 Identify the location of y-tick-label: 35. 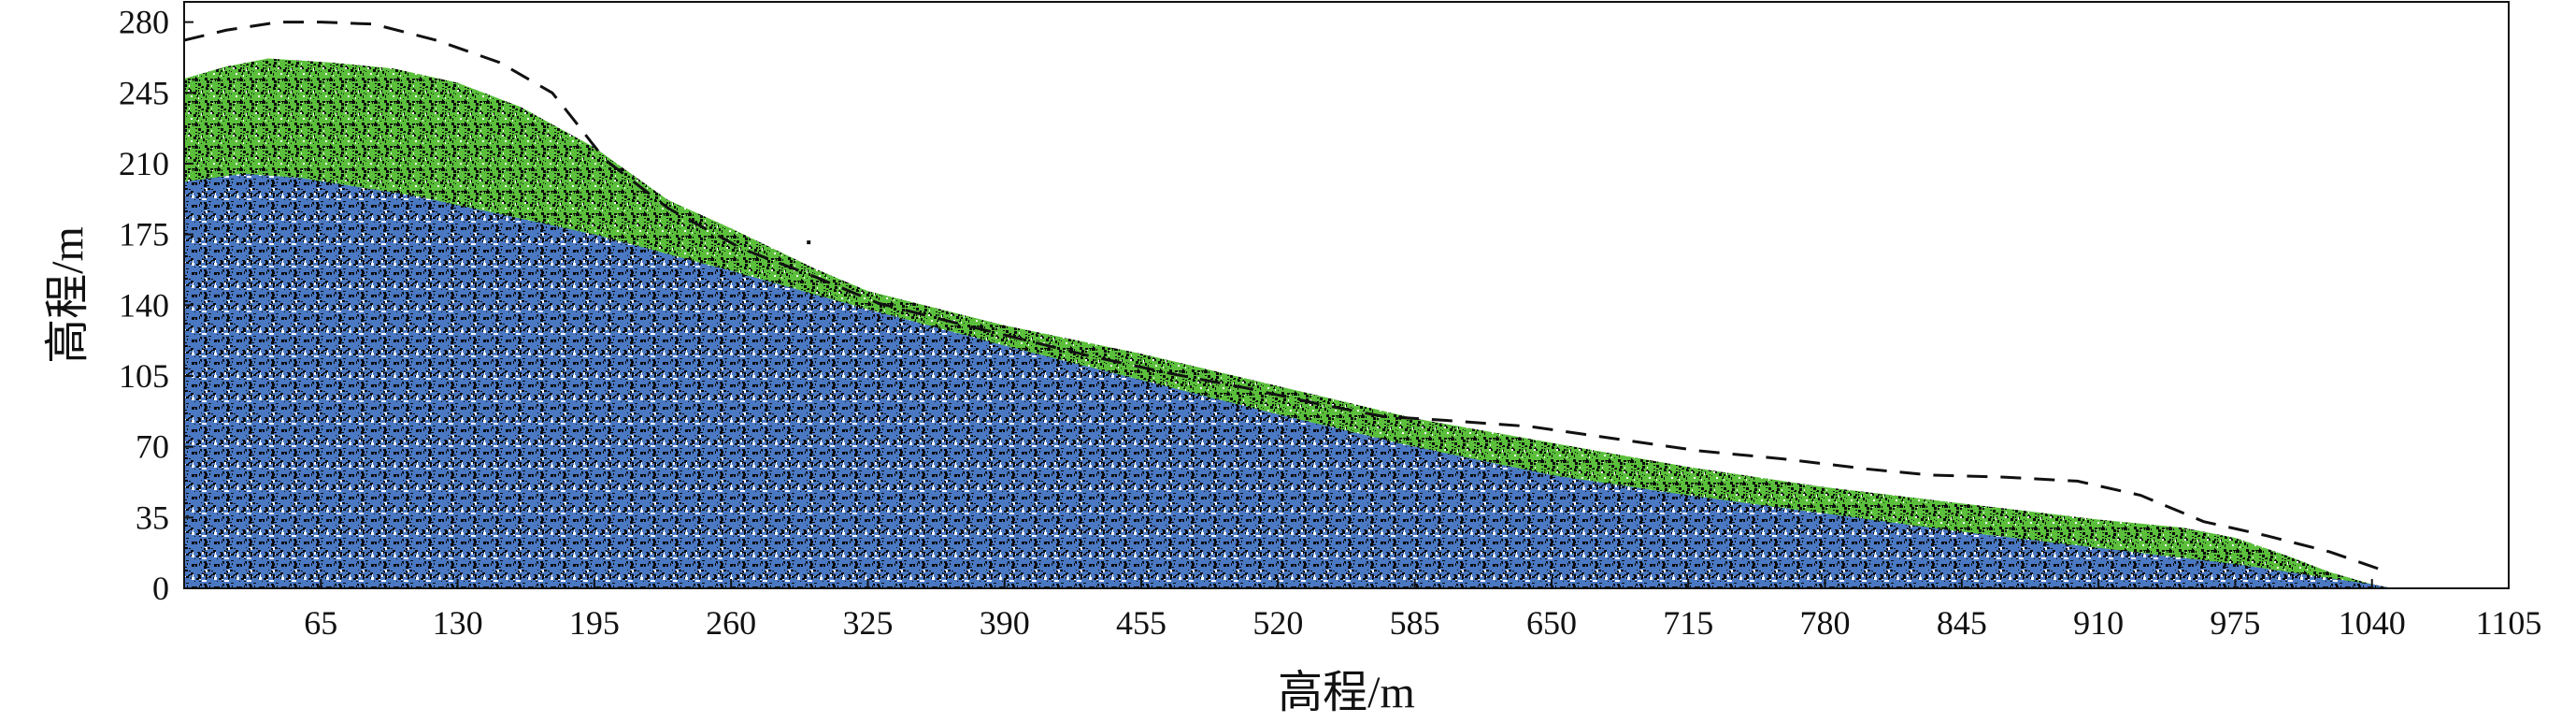
(152, 517).